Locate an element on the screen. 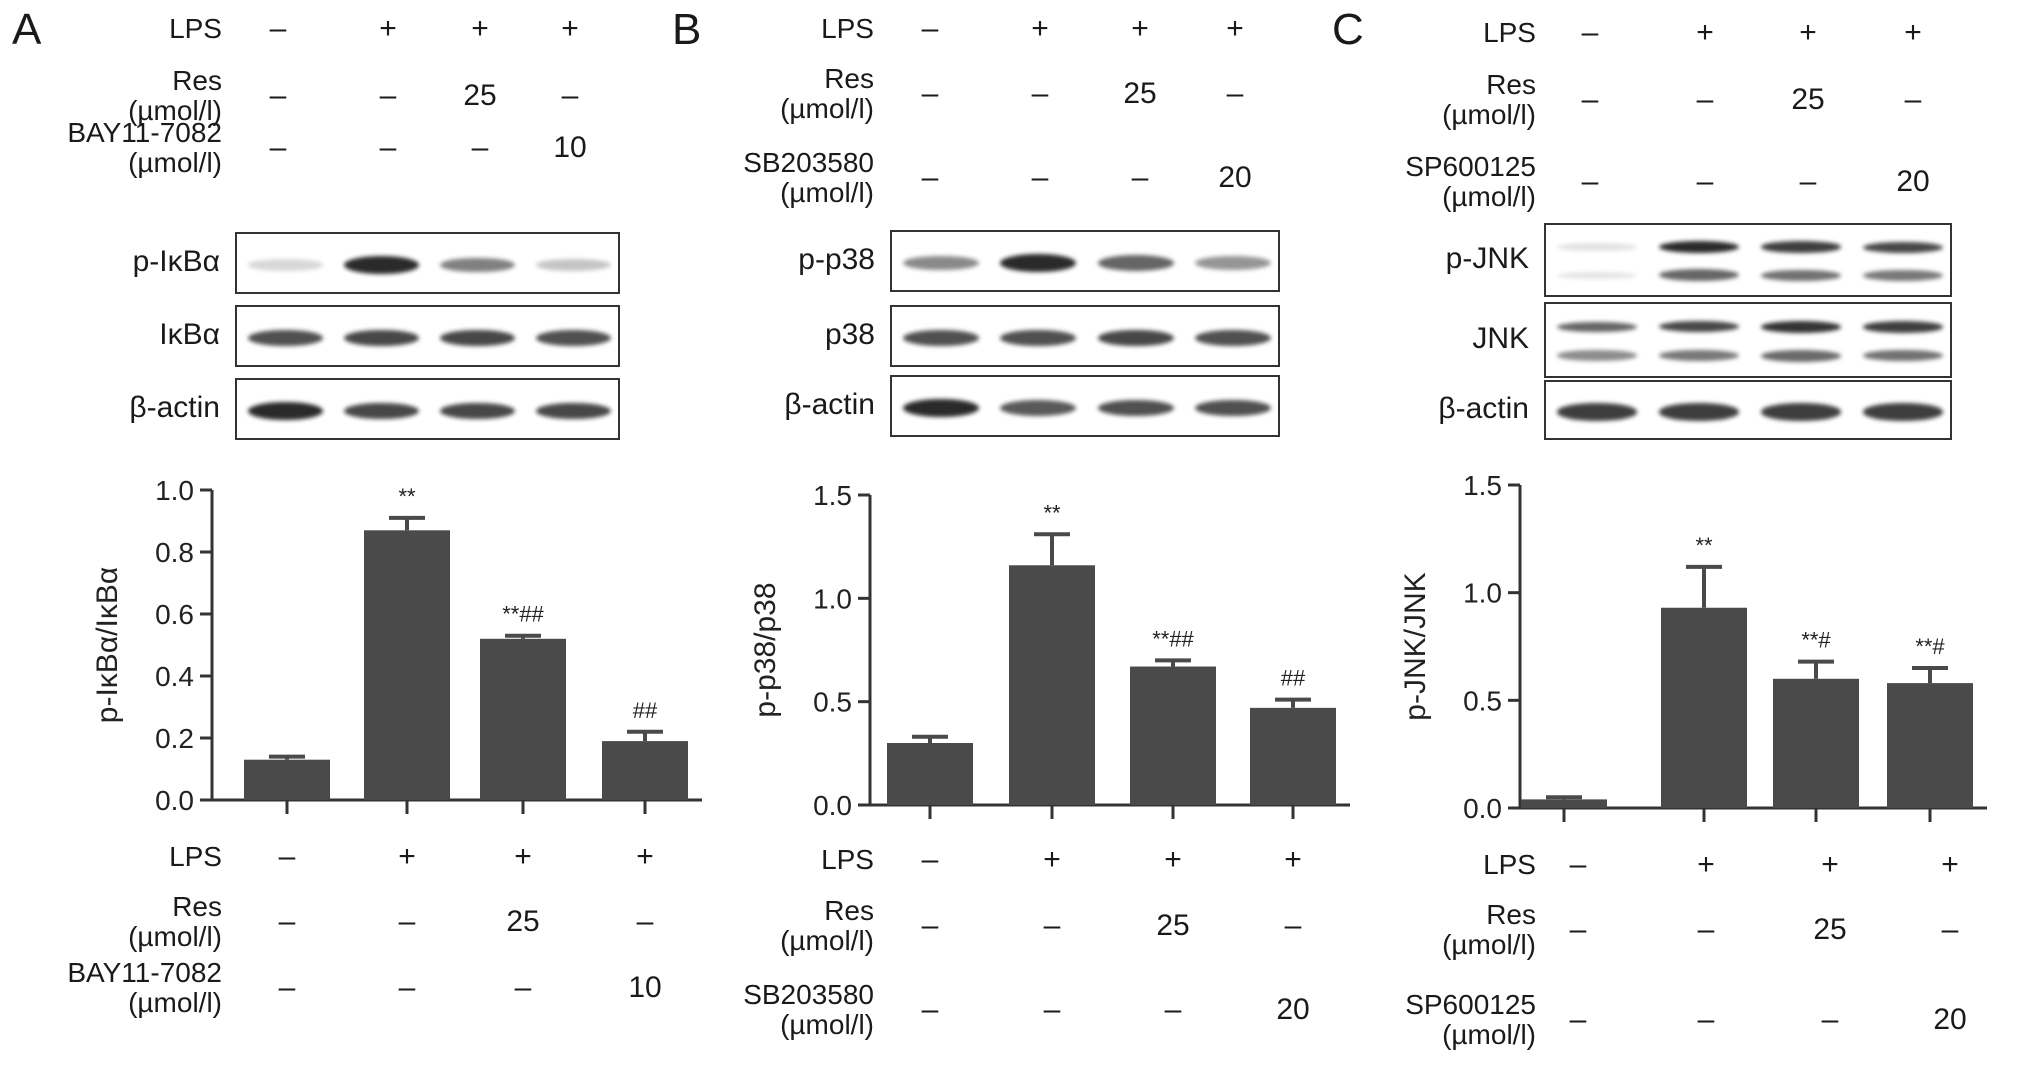 This screenshot has height=1071, width=2032. bar-chart: 0.0 0.5 1.0 1.5 p-p38/p38 ** **## ## is located at coordinates (1049, 650).